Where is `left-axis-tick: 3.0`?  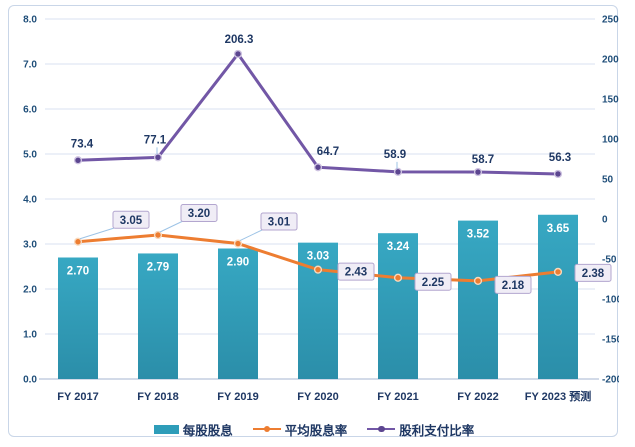 left-axis-tick: 3.0 is located at coordinates (30, 245).